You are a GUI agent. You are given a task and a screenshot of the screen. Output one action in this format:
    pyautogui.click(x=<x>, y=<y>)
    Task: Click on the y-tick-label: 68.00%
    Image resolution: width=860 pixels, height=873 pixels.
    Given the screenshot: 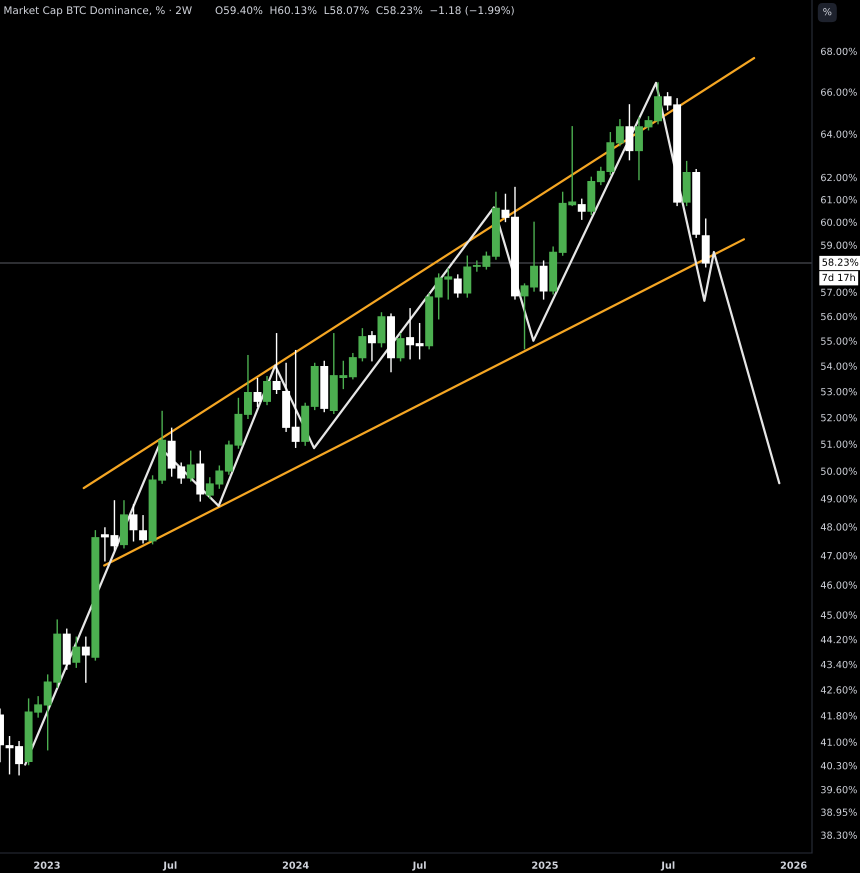 What is the action you would take?
    pyautogui.click(x=839, y=52)
    